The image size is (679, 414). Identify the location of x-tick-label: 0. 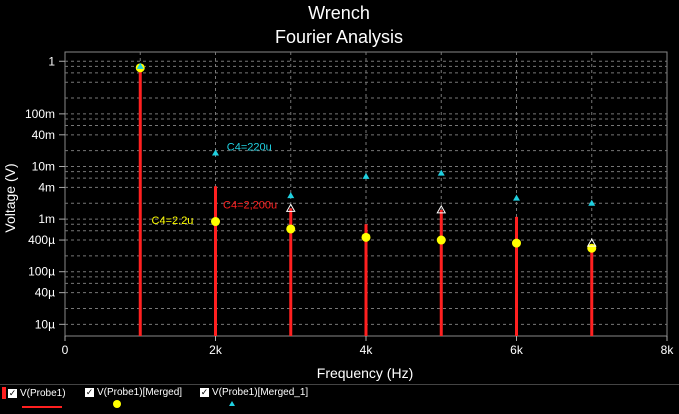
(65, 350).